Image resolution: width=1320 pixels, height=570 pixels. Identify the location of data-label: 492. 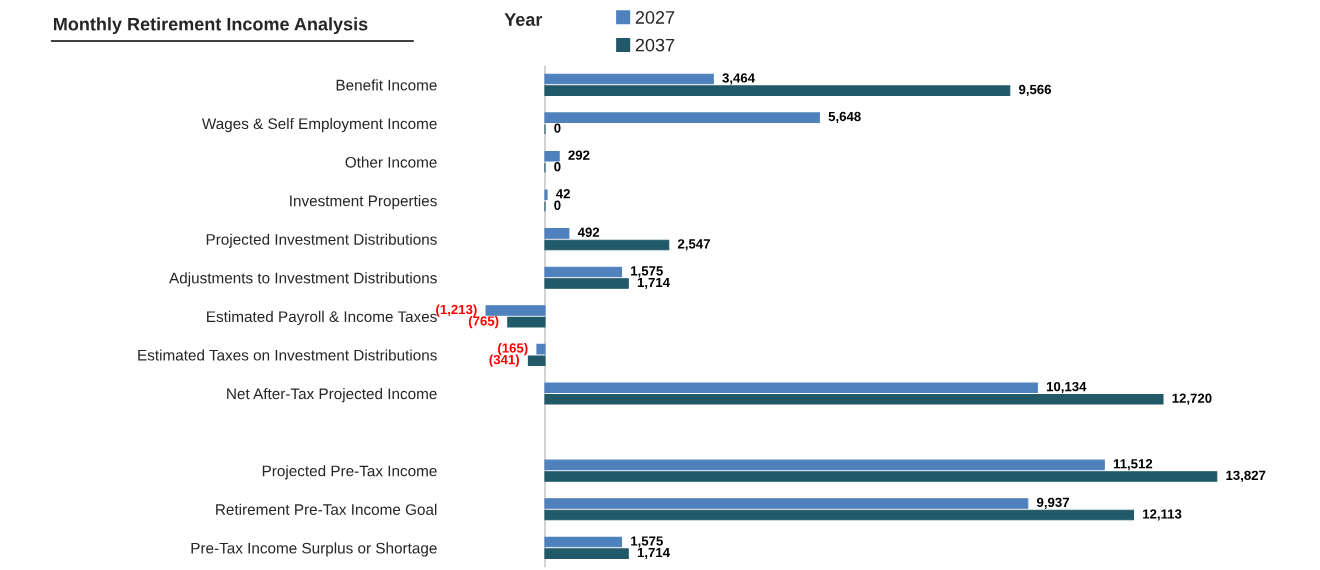
(588, 232).